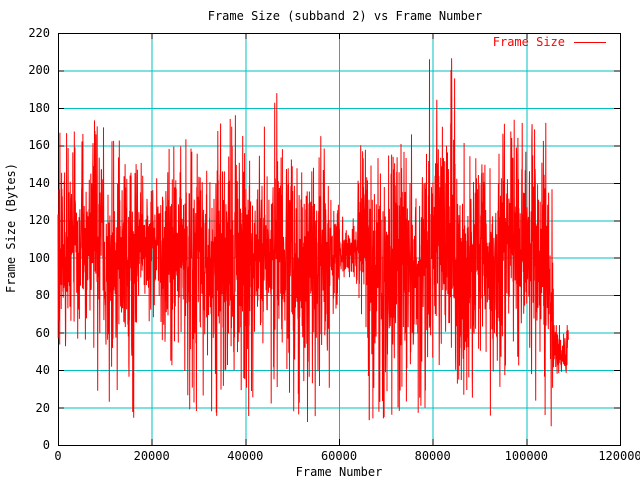 The image size is (640, 480). Describe the element at coordinates (345, 16) in the screenshot. I see `chart-title: Frame Size (subband 2) vs Frame Number` at that location.